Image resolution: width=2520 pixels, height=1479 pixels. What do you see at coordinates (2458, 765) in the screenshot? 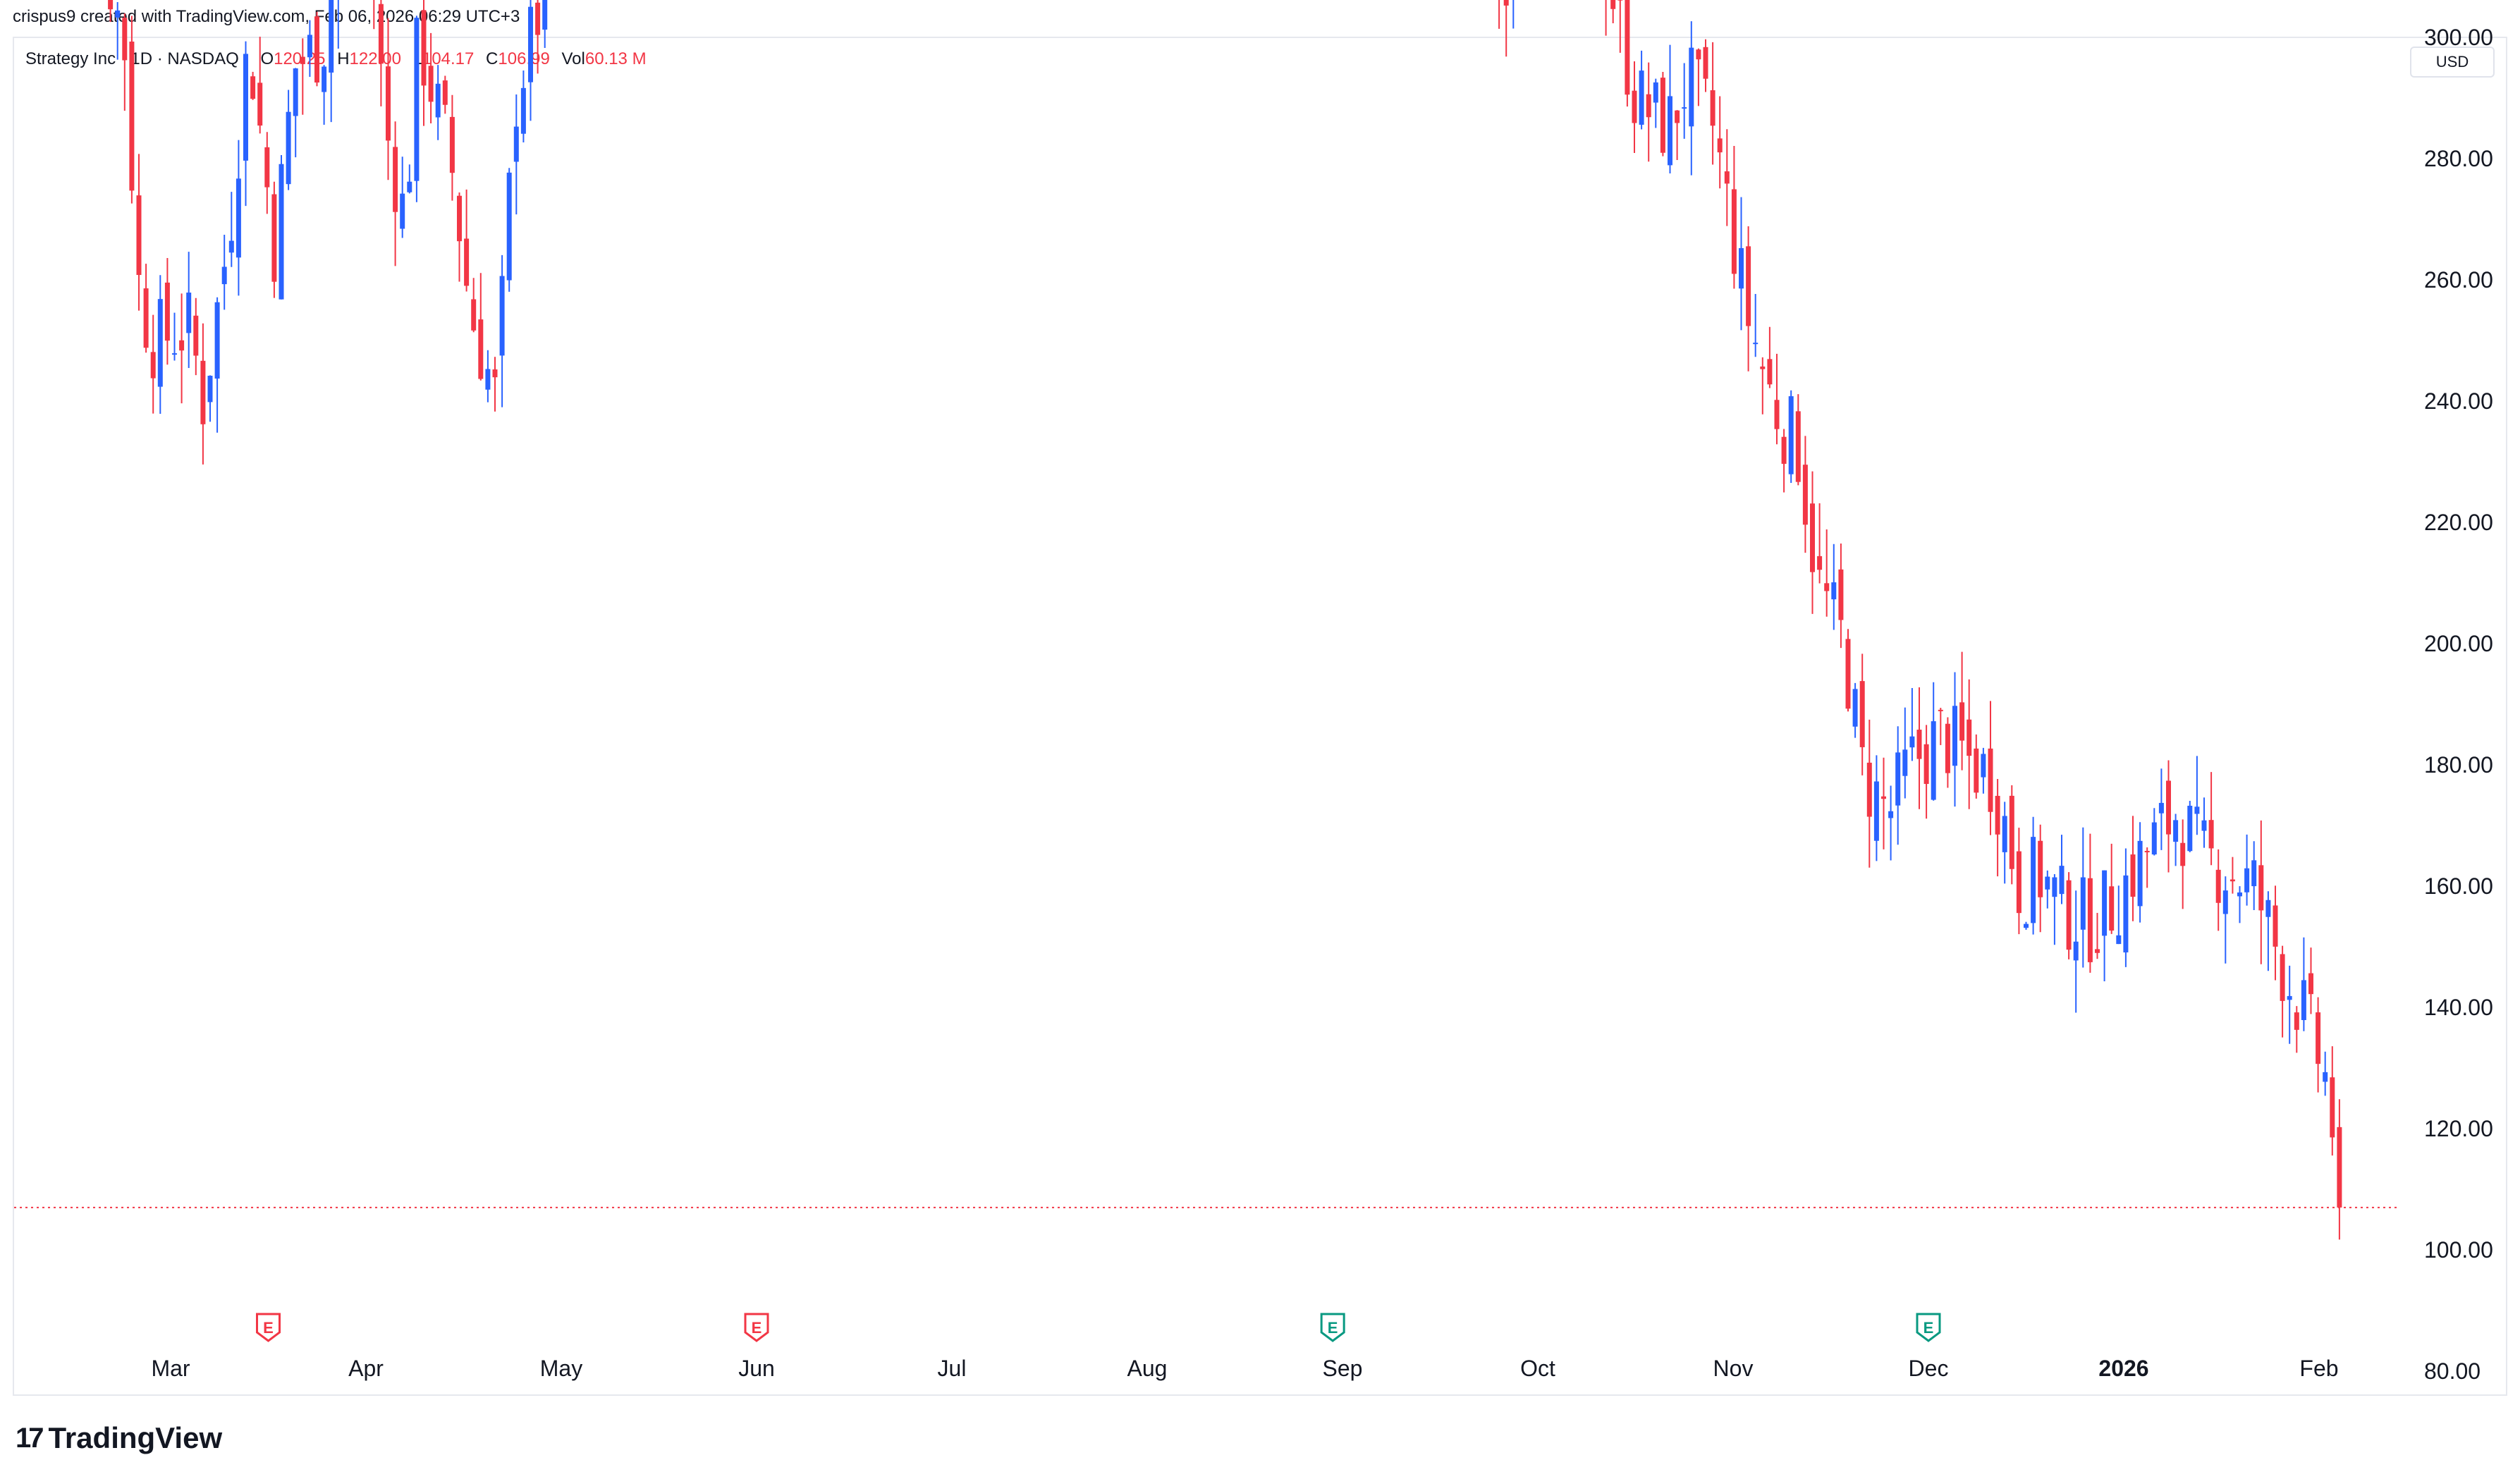
I see `y-tick-label: 180.00` at bounding box center [2458, 765].